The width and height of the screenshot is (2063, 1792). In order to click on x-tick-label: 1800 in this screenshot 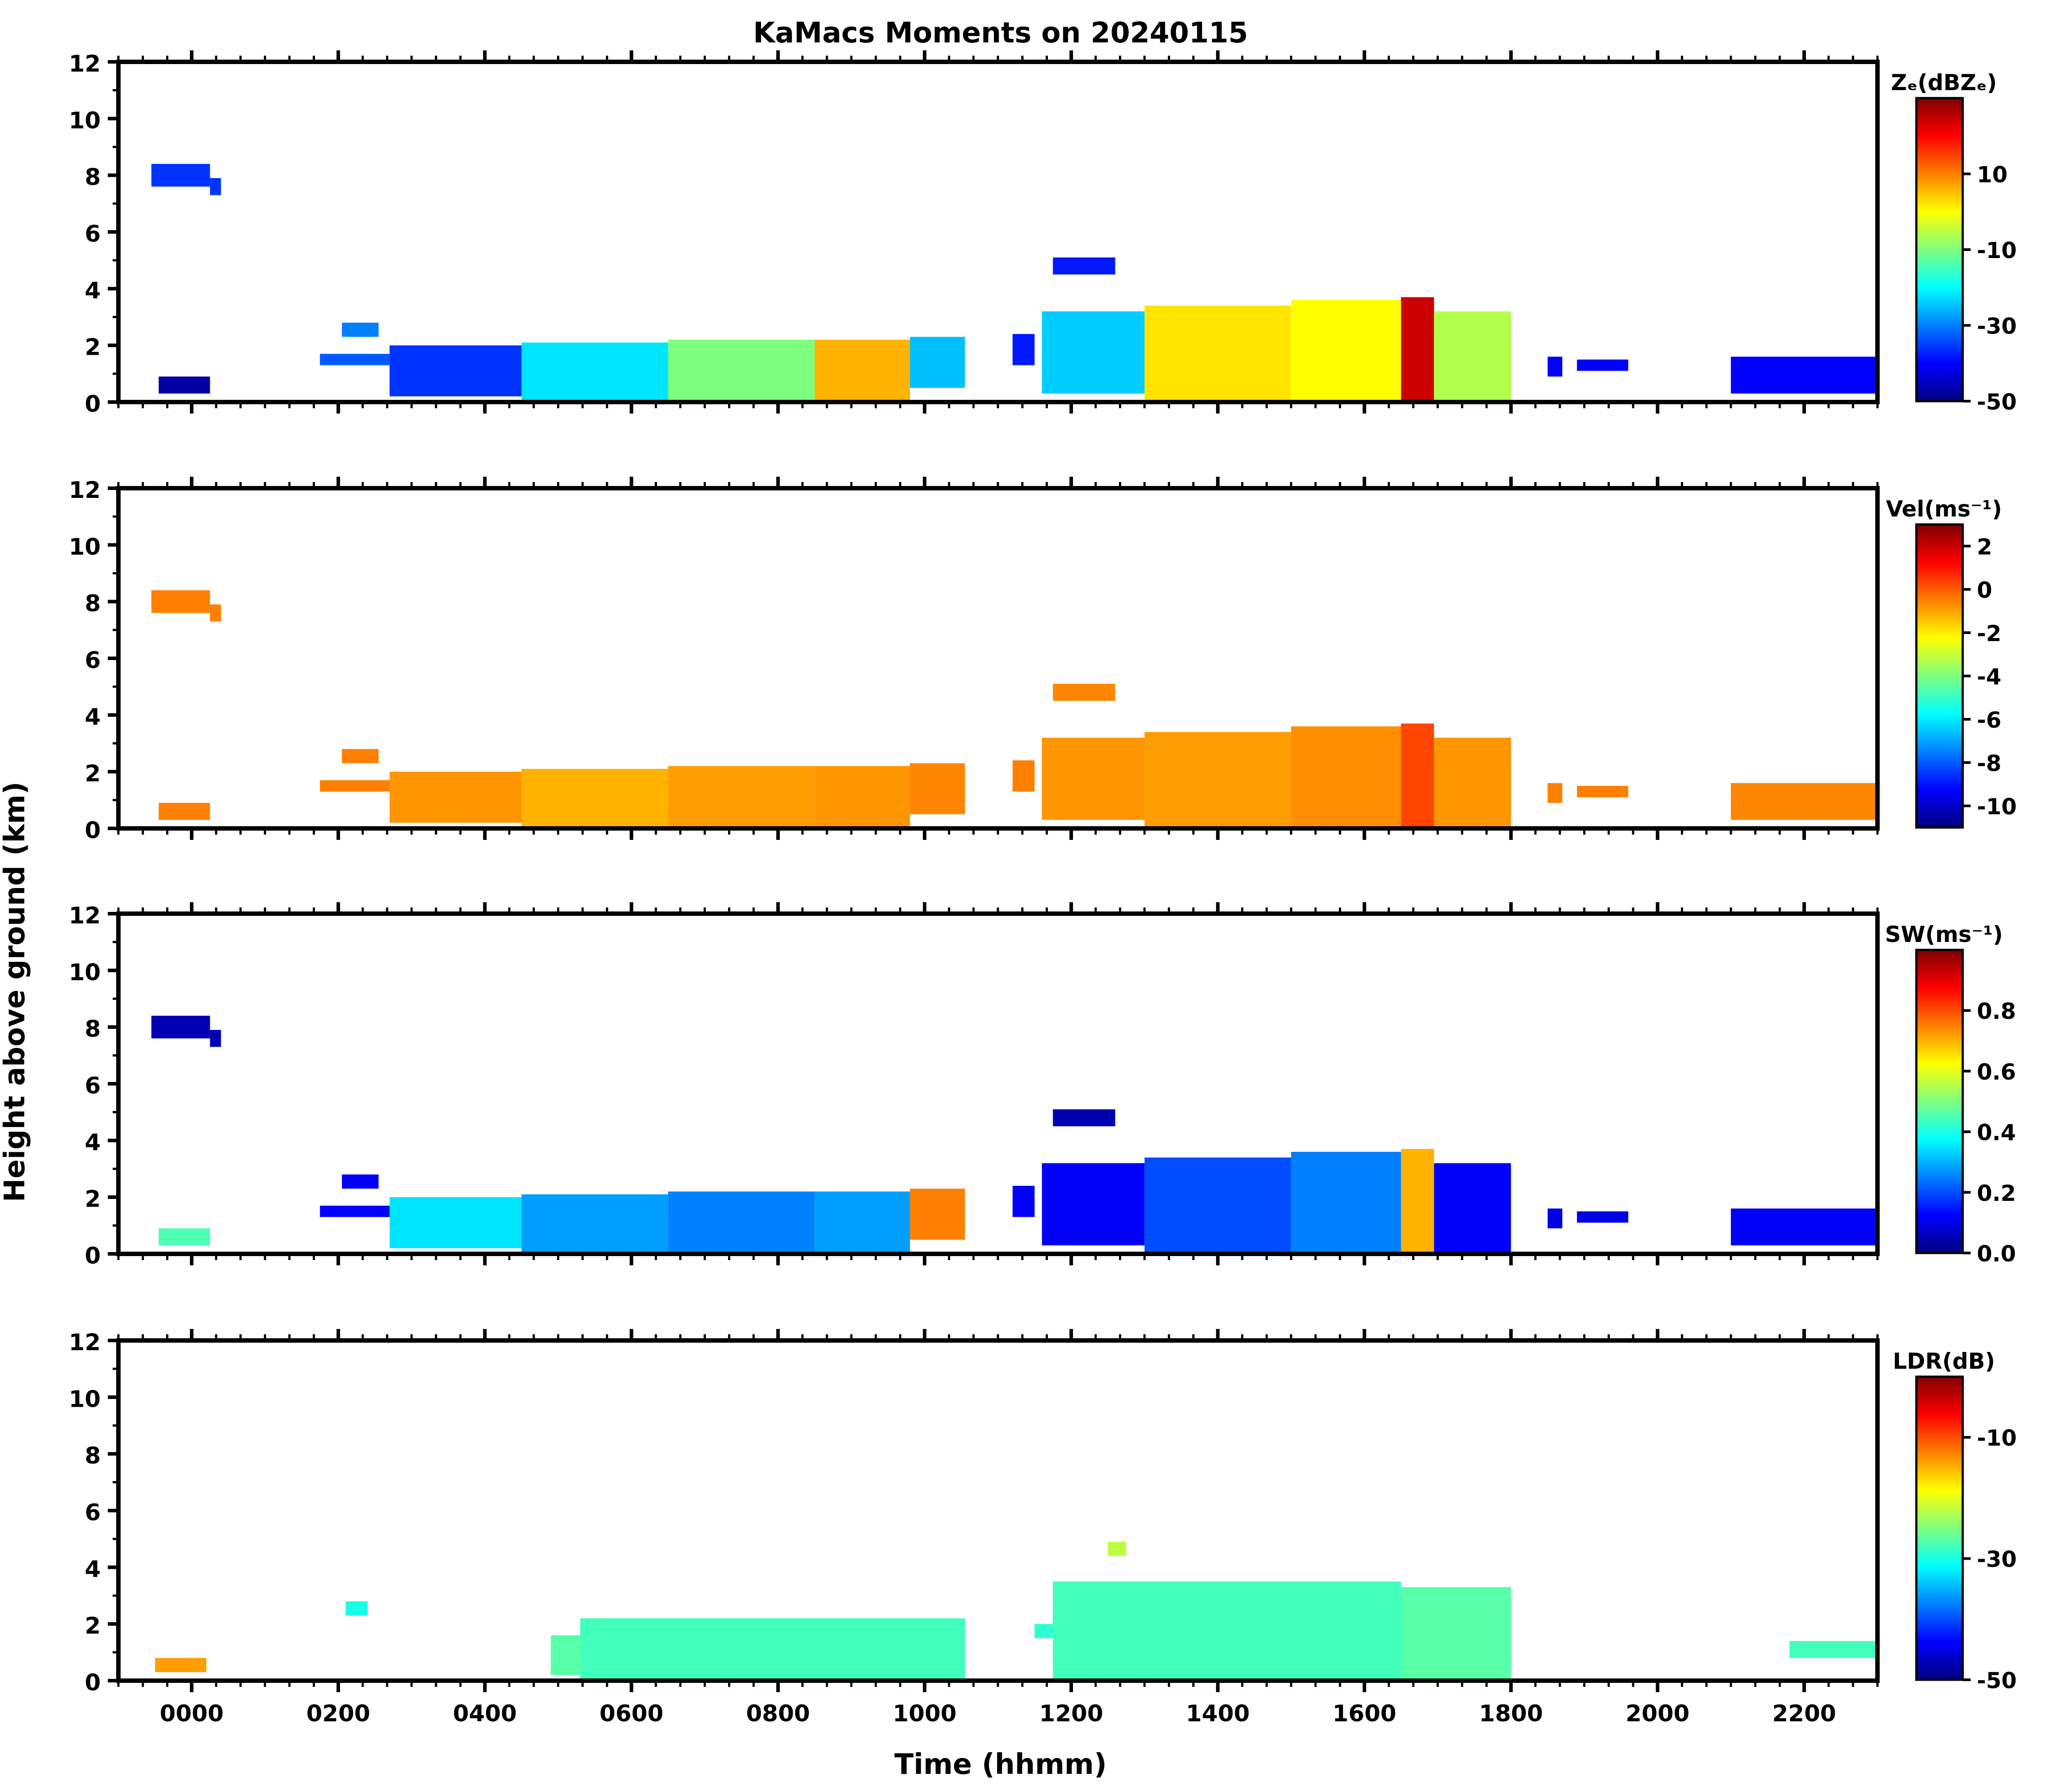, I will do `click(1511, 1714)`.